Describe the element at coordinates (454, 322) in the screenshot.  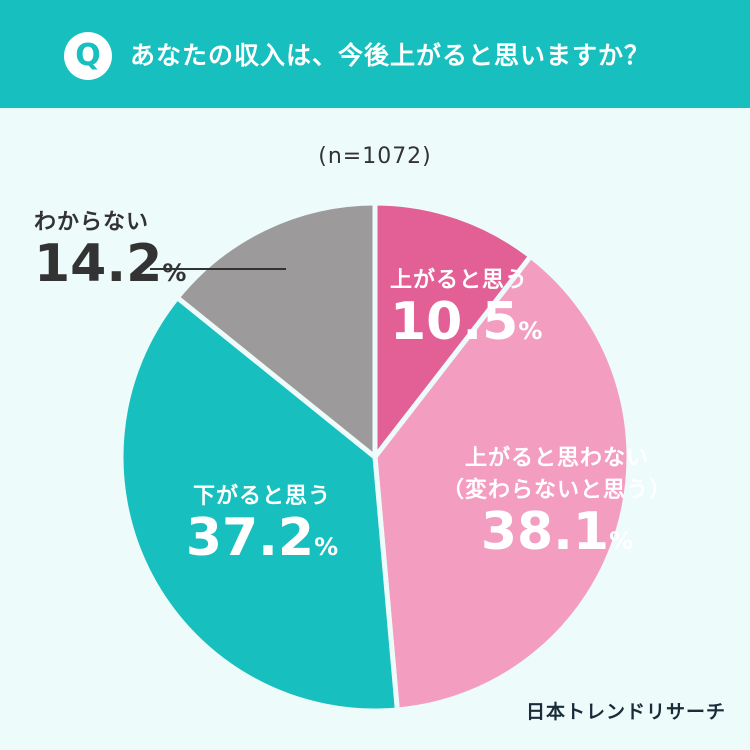
I see `label-up-value: 10.5` at that location.